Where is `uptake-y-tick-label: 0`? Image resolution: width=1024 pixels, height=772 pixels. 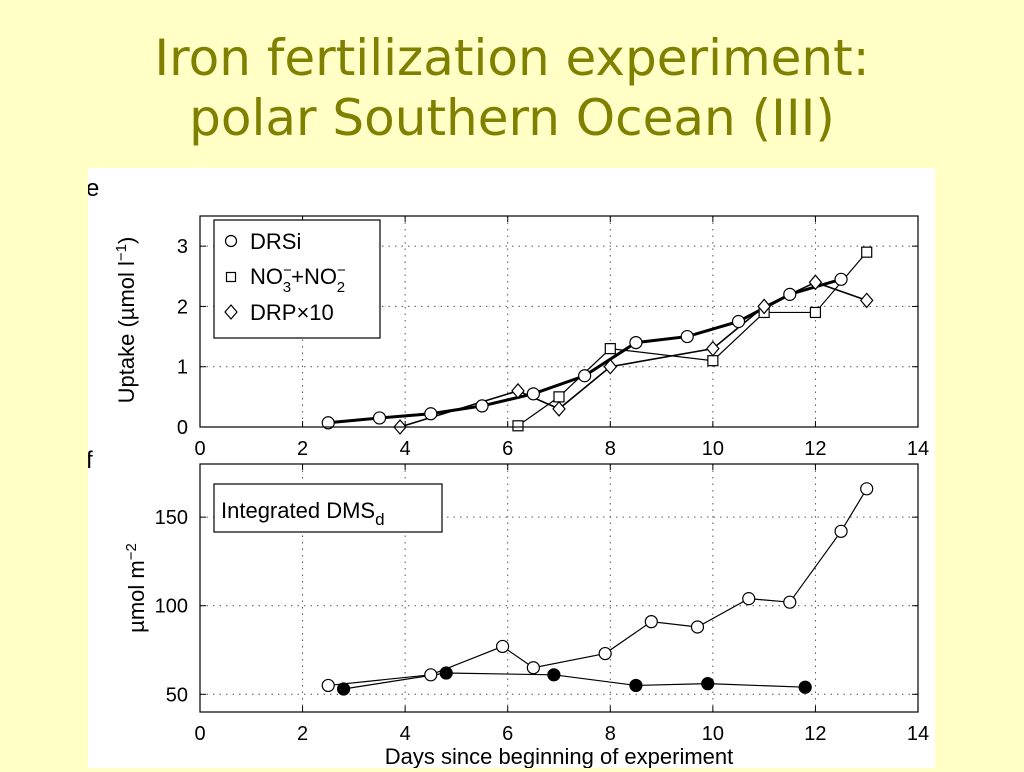
uptake-y-tick-label: 0 is located at coordinates (182, 428).